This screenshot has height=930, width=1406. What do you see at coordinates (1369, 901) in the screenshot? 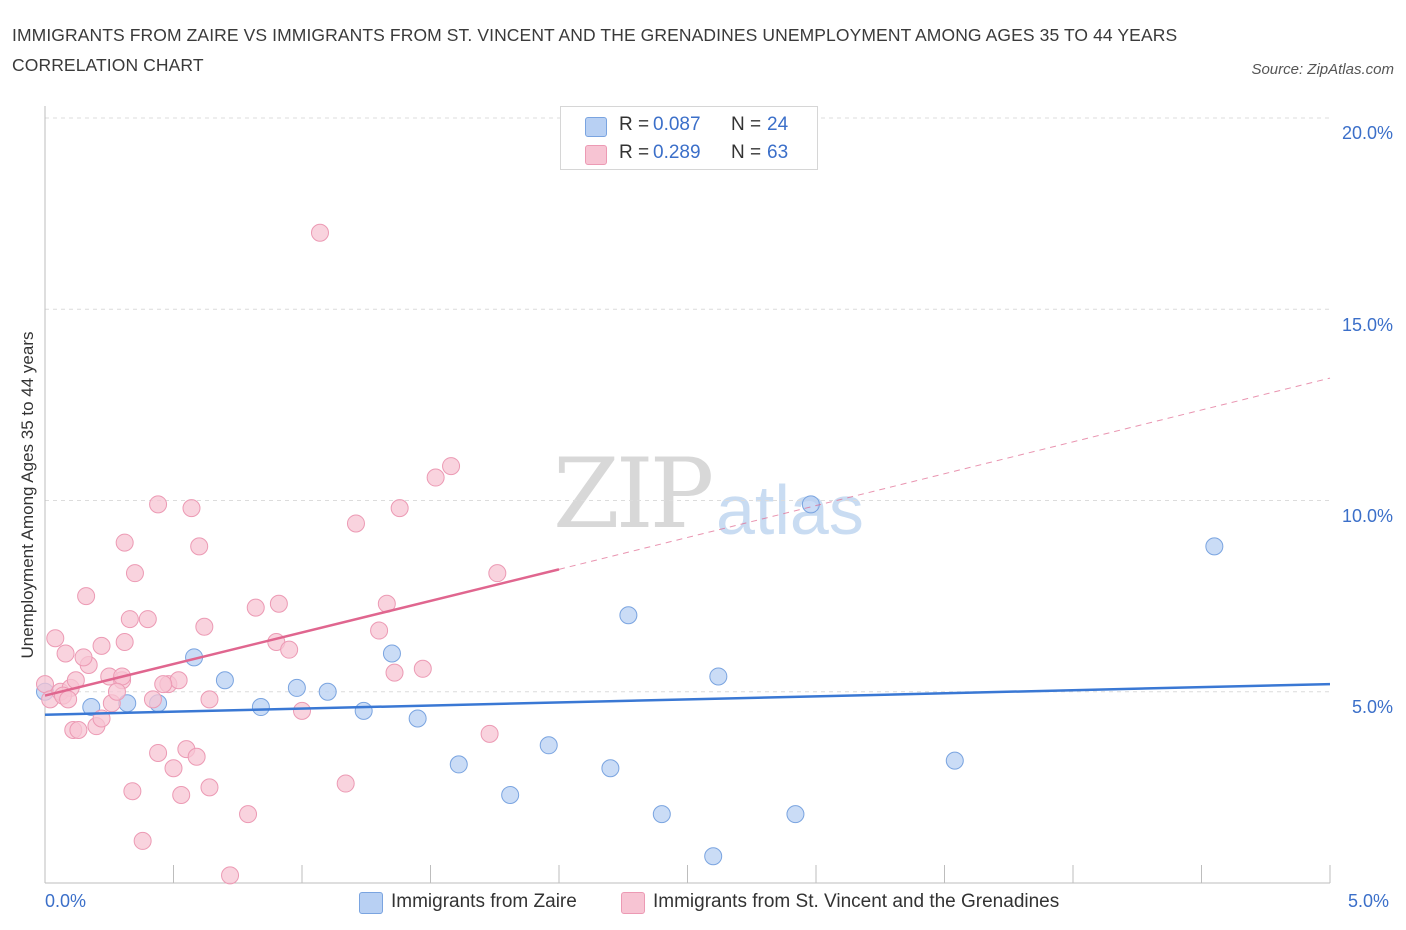
I see `x-tick-label-max: 5.0%` at bounding box center [1369, 901].